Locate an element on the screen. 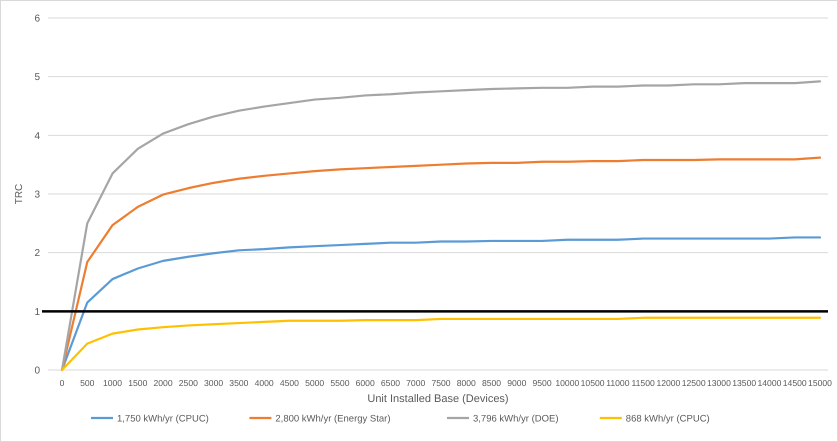 This screenshot has width=838, height=442. x-tick-label: 15000 is located at coordinates (820, 383).